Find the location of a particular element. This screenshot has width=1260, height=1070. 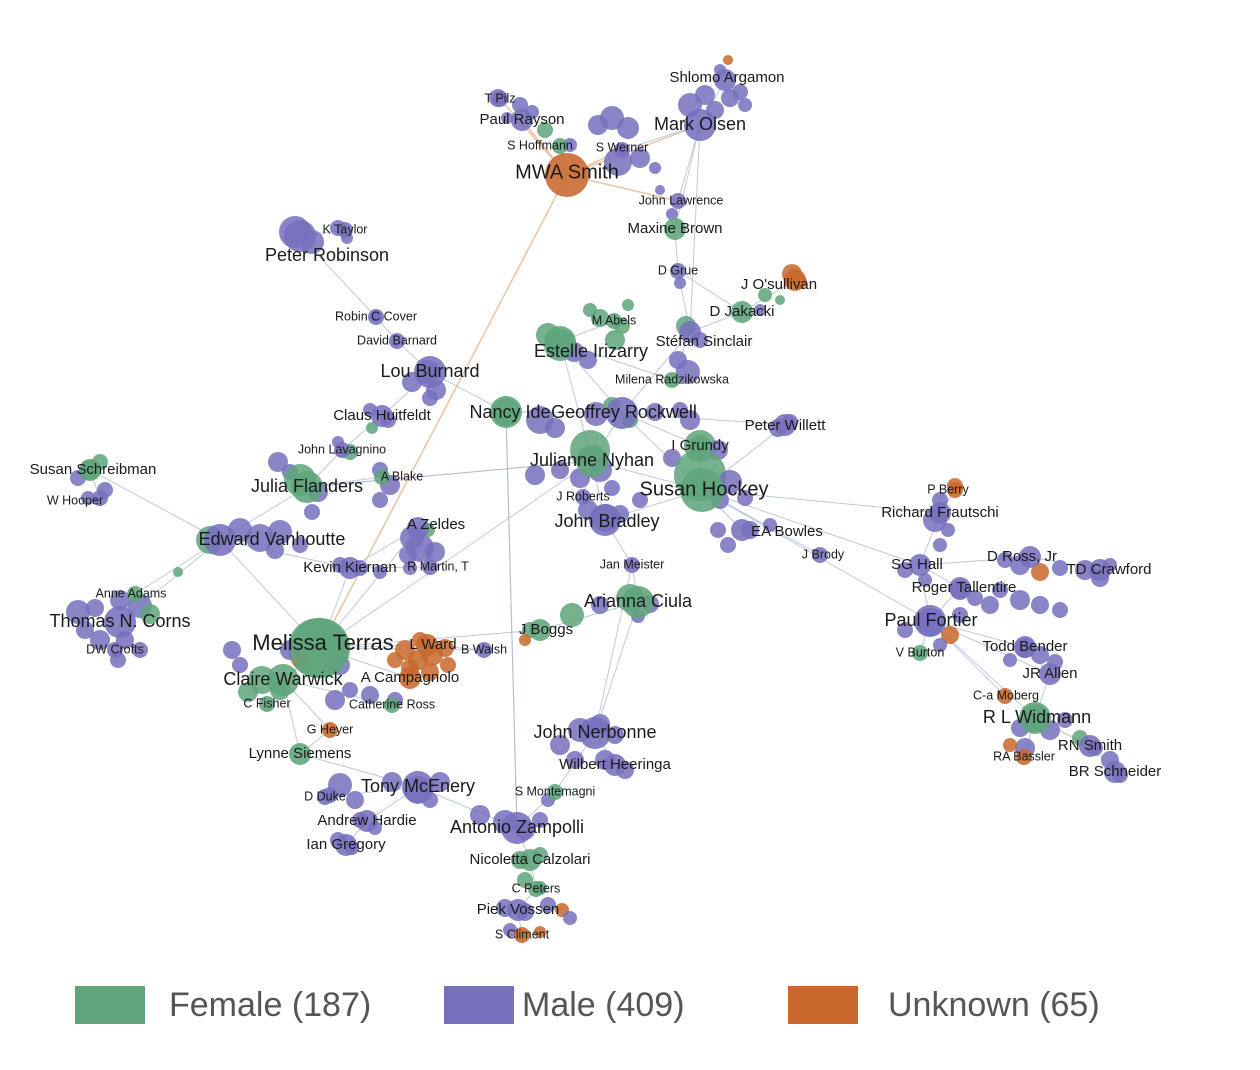

node-frautschi is located at coordinates (940, 513).